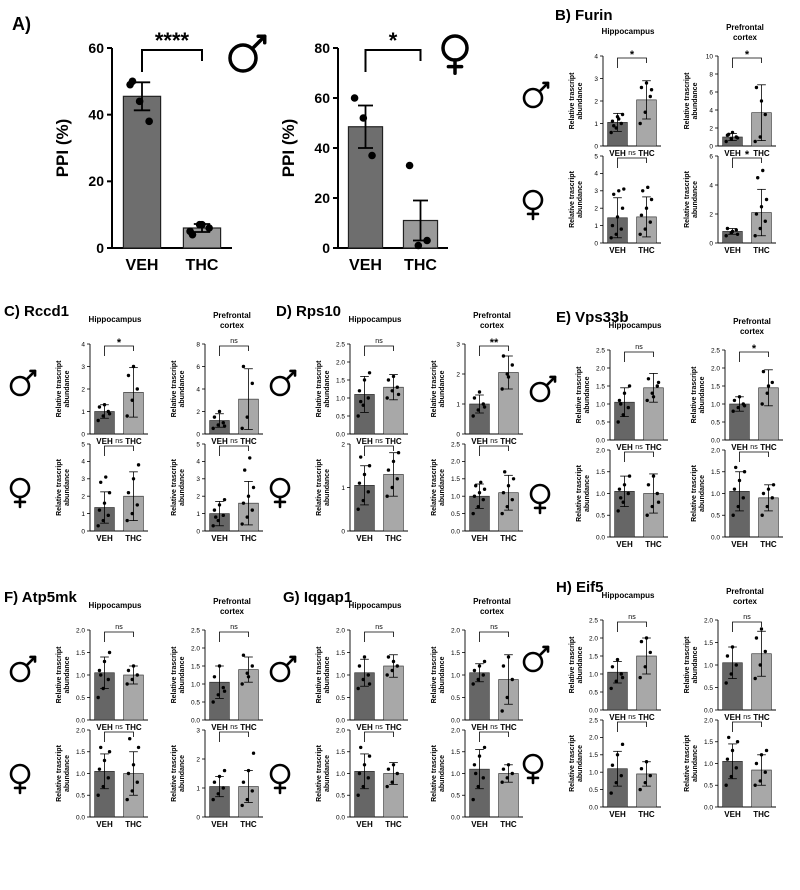 The width and height of the screenshot is (800, 890). I want to click on panel-label-e: E) Vps33b, so click(592, 317).